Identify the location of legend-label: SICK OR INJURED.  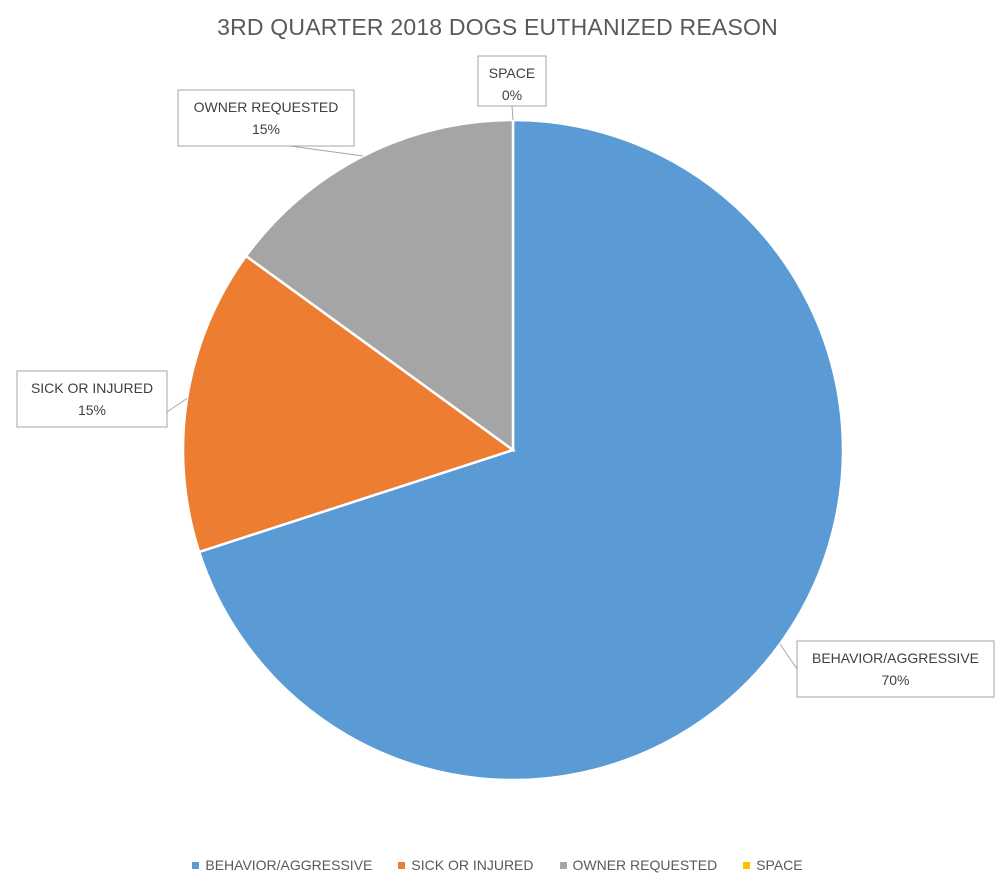
(472, 865).